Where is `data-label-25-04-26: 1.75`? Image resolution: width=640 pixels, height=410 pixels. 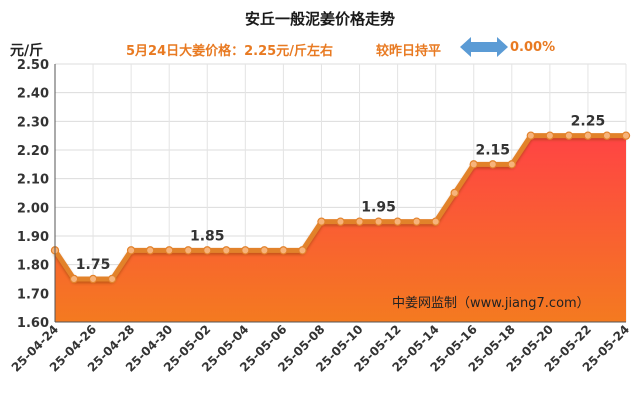
data-label-25-04-26: 1.75 is located at coordinates (93, 265).